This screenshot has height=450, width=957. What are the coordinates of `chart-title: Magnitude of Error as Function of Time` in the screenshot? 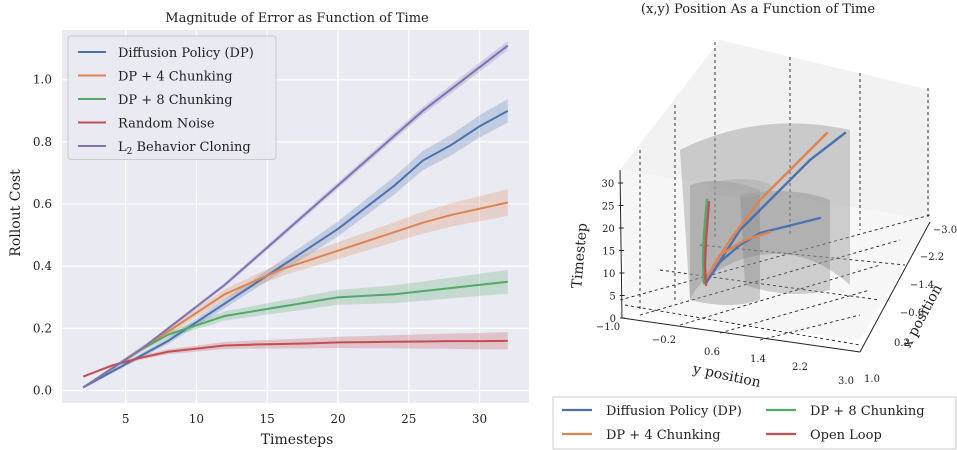 It's located at (297, 18).